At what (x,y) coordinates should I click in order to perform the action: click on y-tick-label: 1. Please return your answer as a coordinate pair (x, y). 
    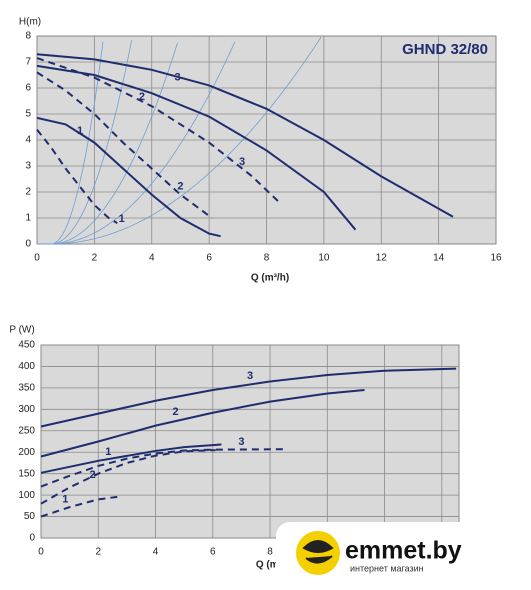
    Looking at the image, I should click on (28, 218).